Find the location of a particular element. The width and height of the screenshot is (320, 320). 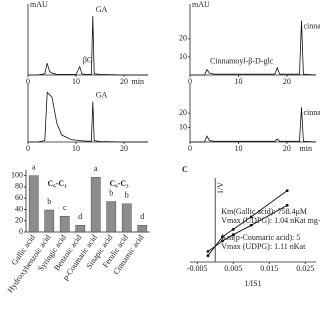

x-tick-label: -0.005 is located at coordinates (197, 268).